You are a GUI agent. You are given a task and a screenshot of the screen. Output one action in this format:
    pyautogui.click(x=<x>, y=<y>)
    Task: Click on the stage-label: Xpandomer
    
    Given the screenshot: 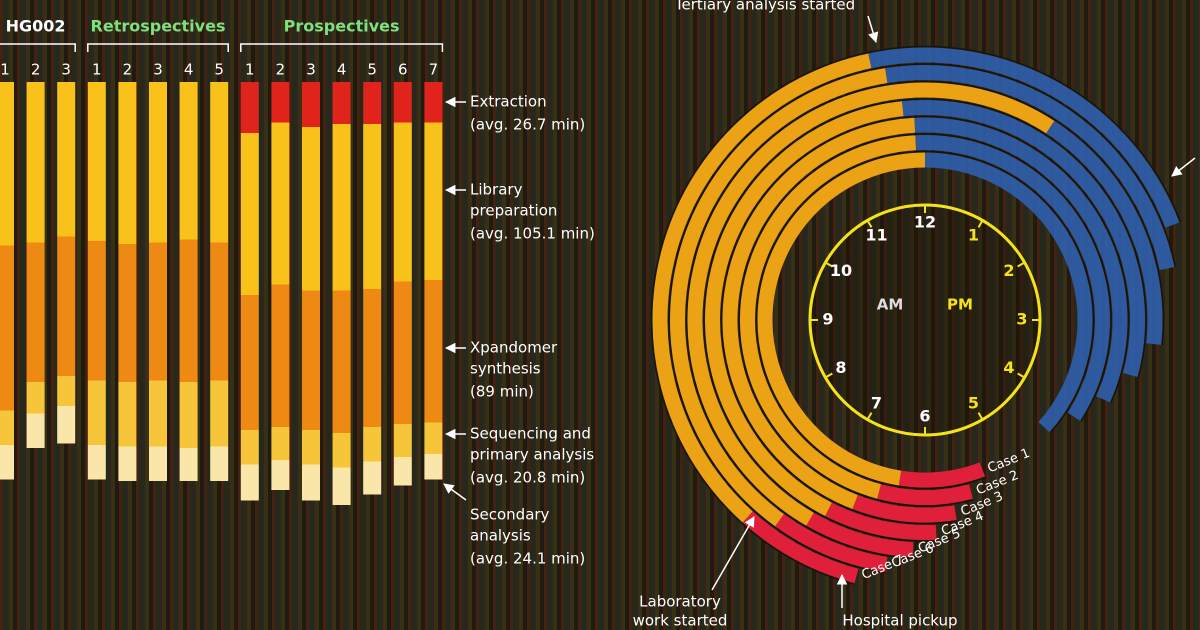 What is the action you would take?
    pyautogui.click(x=514, y=348)
    